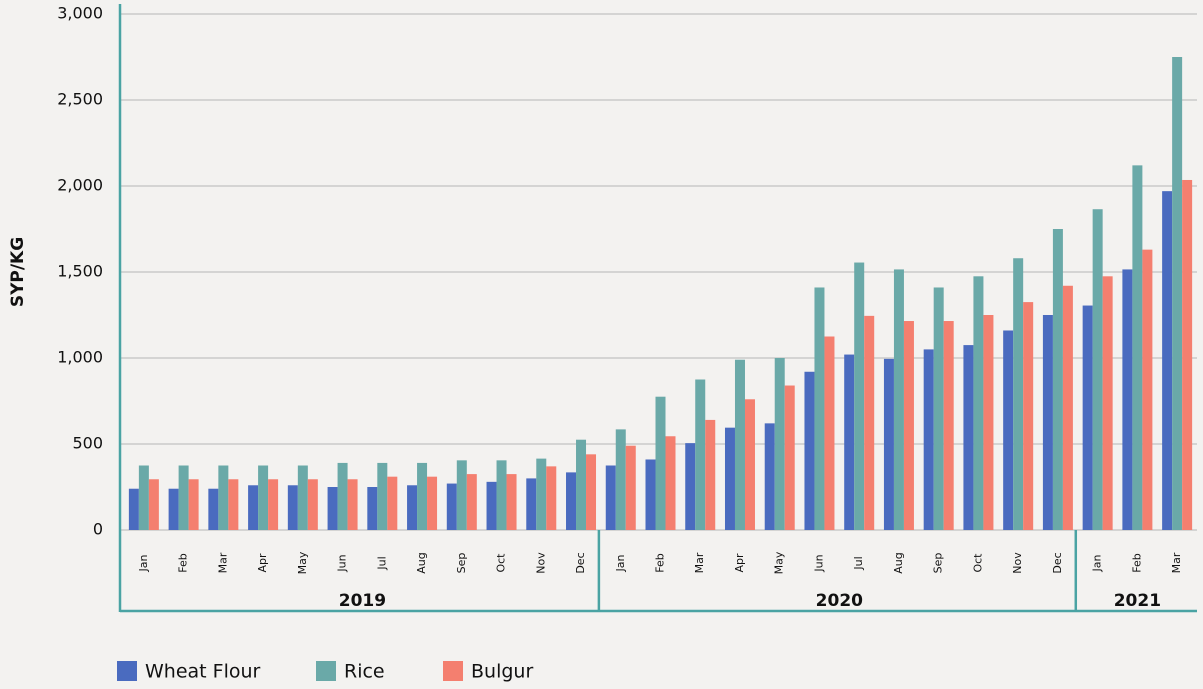 This screenshot has height=689, width=1203. Describe the element at coordinates (818, 563) in the screenshot. I see `x-tick-label: Jun` at that location.